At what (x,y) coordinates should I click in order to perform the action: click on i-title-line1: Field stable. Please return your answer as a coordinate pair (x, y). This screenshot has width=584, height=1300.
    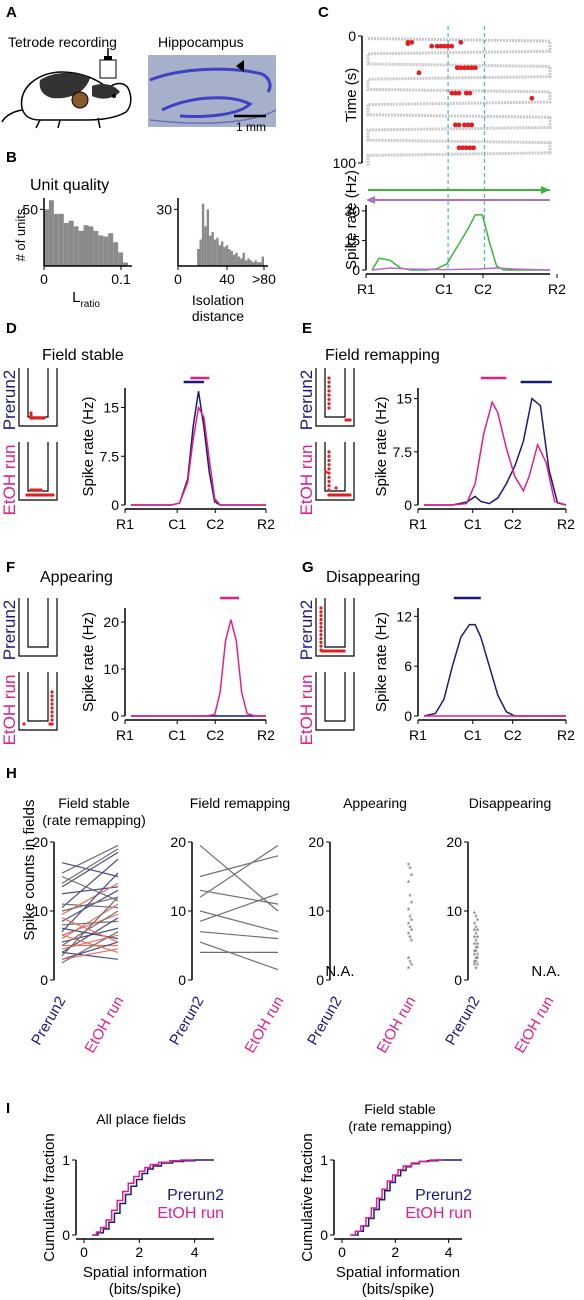
    Looking at the image, I should click on (400, 1109).